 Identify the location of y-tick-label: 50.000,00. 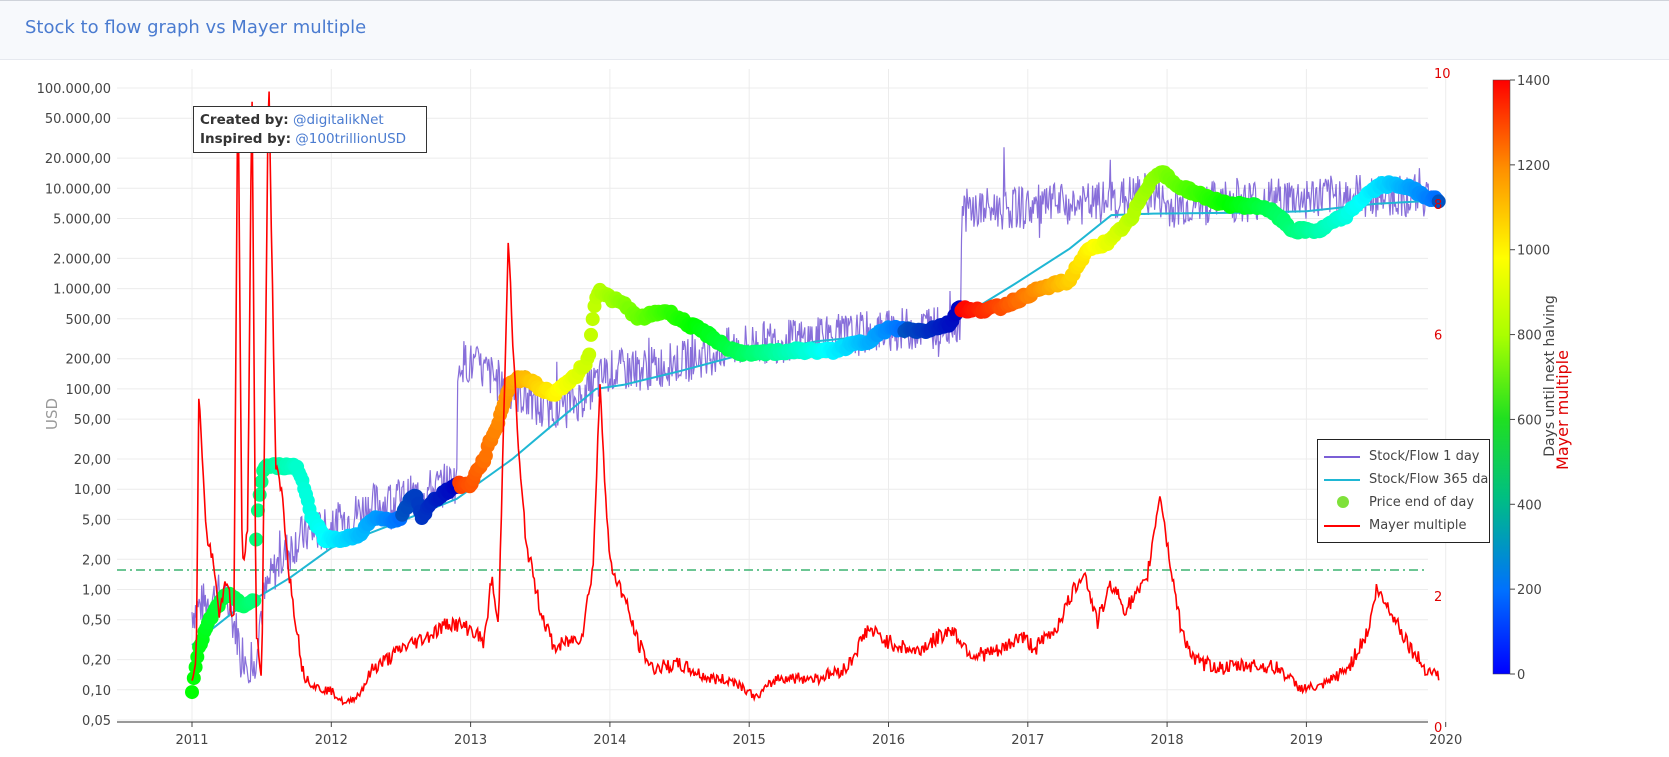
(78, 119).